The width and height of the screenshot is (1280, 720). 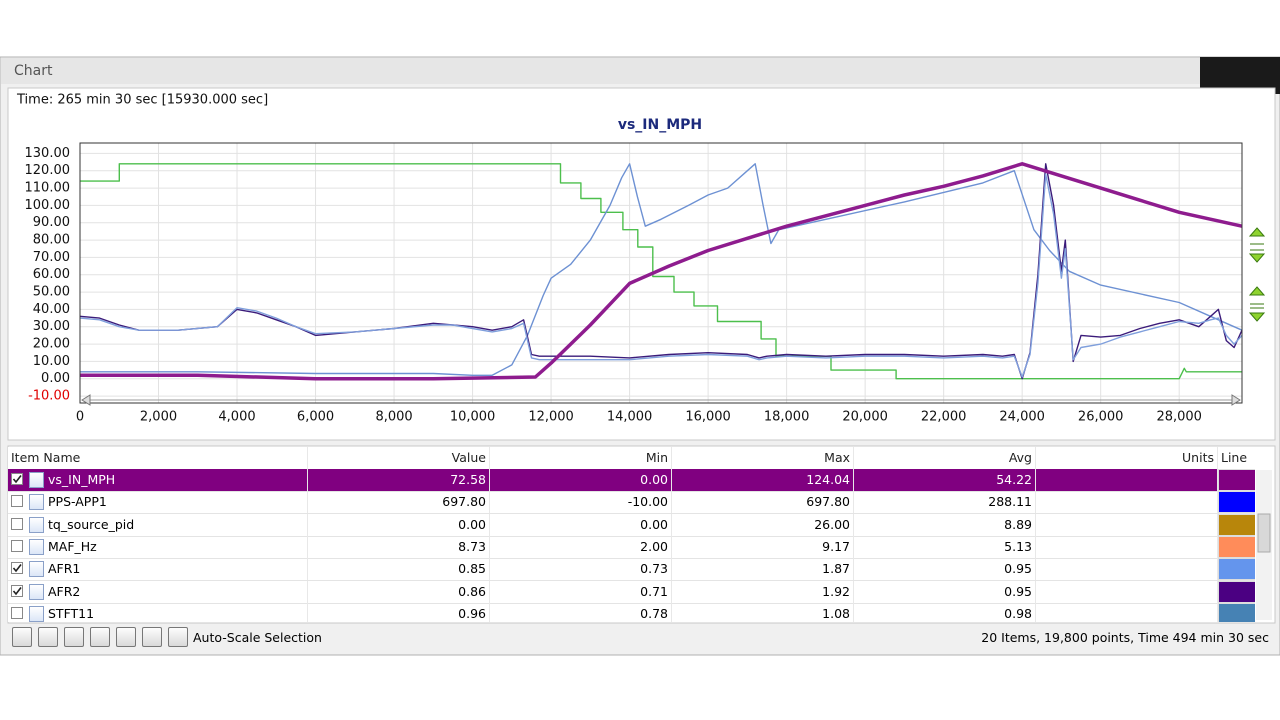 What do you see at coordinates (48, 153) in the screenshot?
I see `y-tick-label: 130.00` at bounding box center [48, 153].